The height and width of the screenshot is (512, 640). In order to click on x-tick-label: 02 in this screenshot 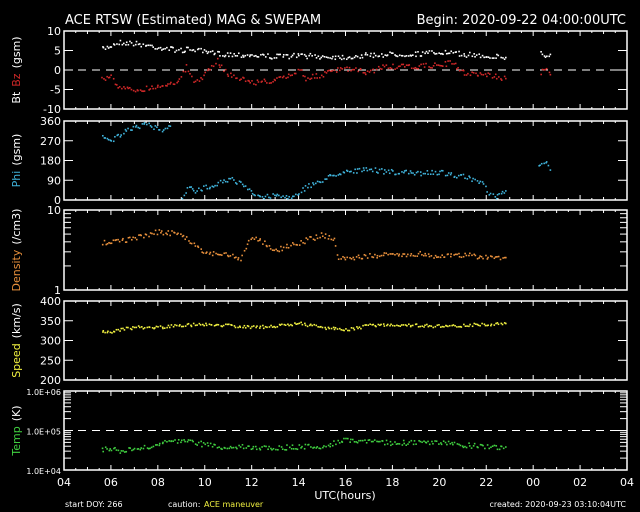, I will do `click(580, 482)`.